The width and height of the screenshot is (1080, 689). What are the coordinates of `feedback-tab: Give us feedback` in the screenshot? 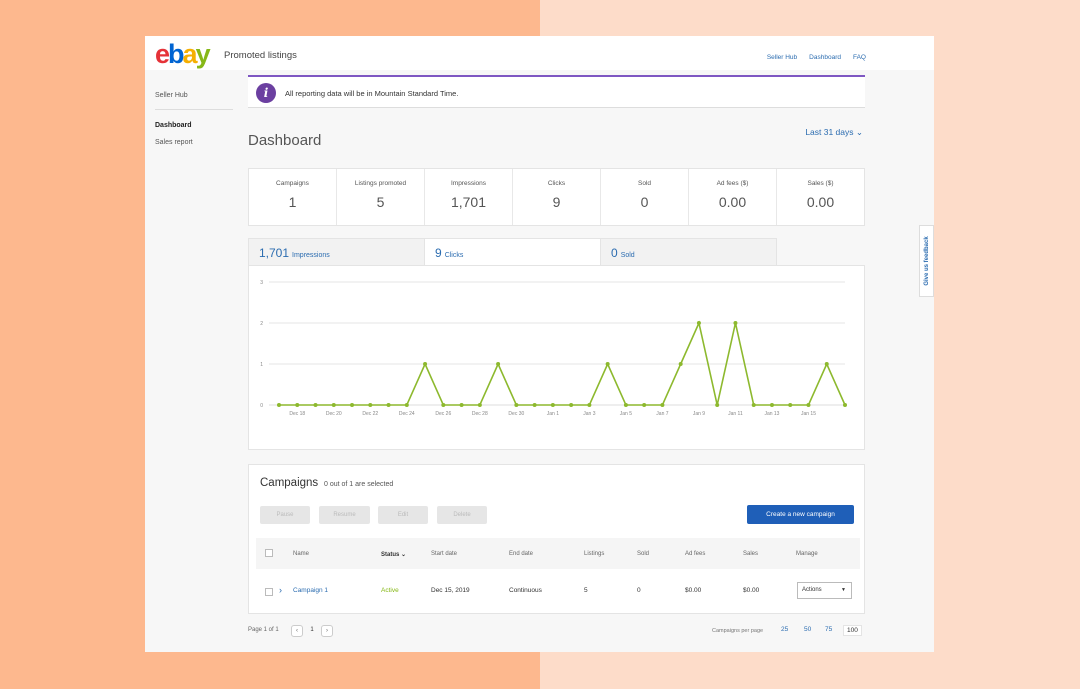 It's located at (926, 261).